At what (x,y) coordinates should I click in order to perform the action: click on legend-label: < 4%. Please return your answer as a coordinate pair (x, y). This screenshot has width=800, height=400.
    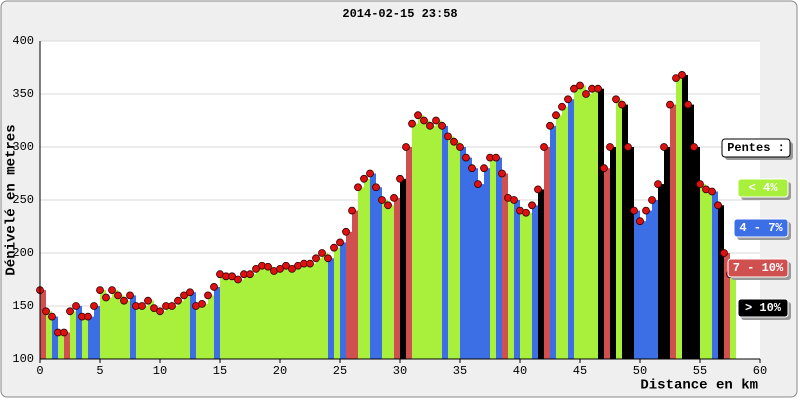
    Looking at the image, I should click on (764, 188).